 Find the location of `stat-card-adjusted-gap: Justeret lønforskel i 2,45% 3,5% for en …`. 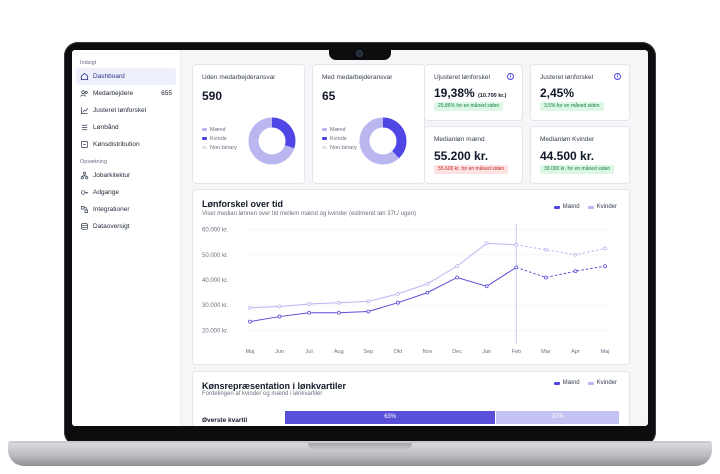

stat-card-adjusted-gap: Justeret lønforskel i 2,45% 3,5% for en … is located at coordinates (580, 92).